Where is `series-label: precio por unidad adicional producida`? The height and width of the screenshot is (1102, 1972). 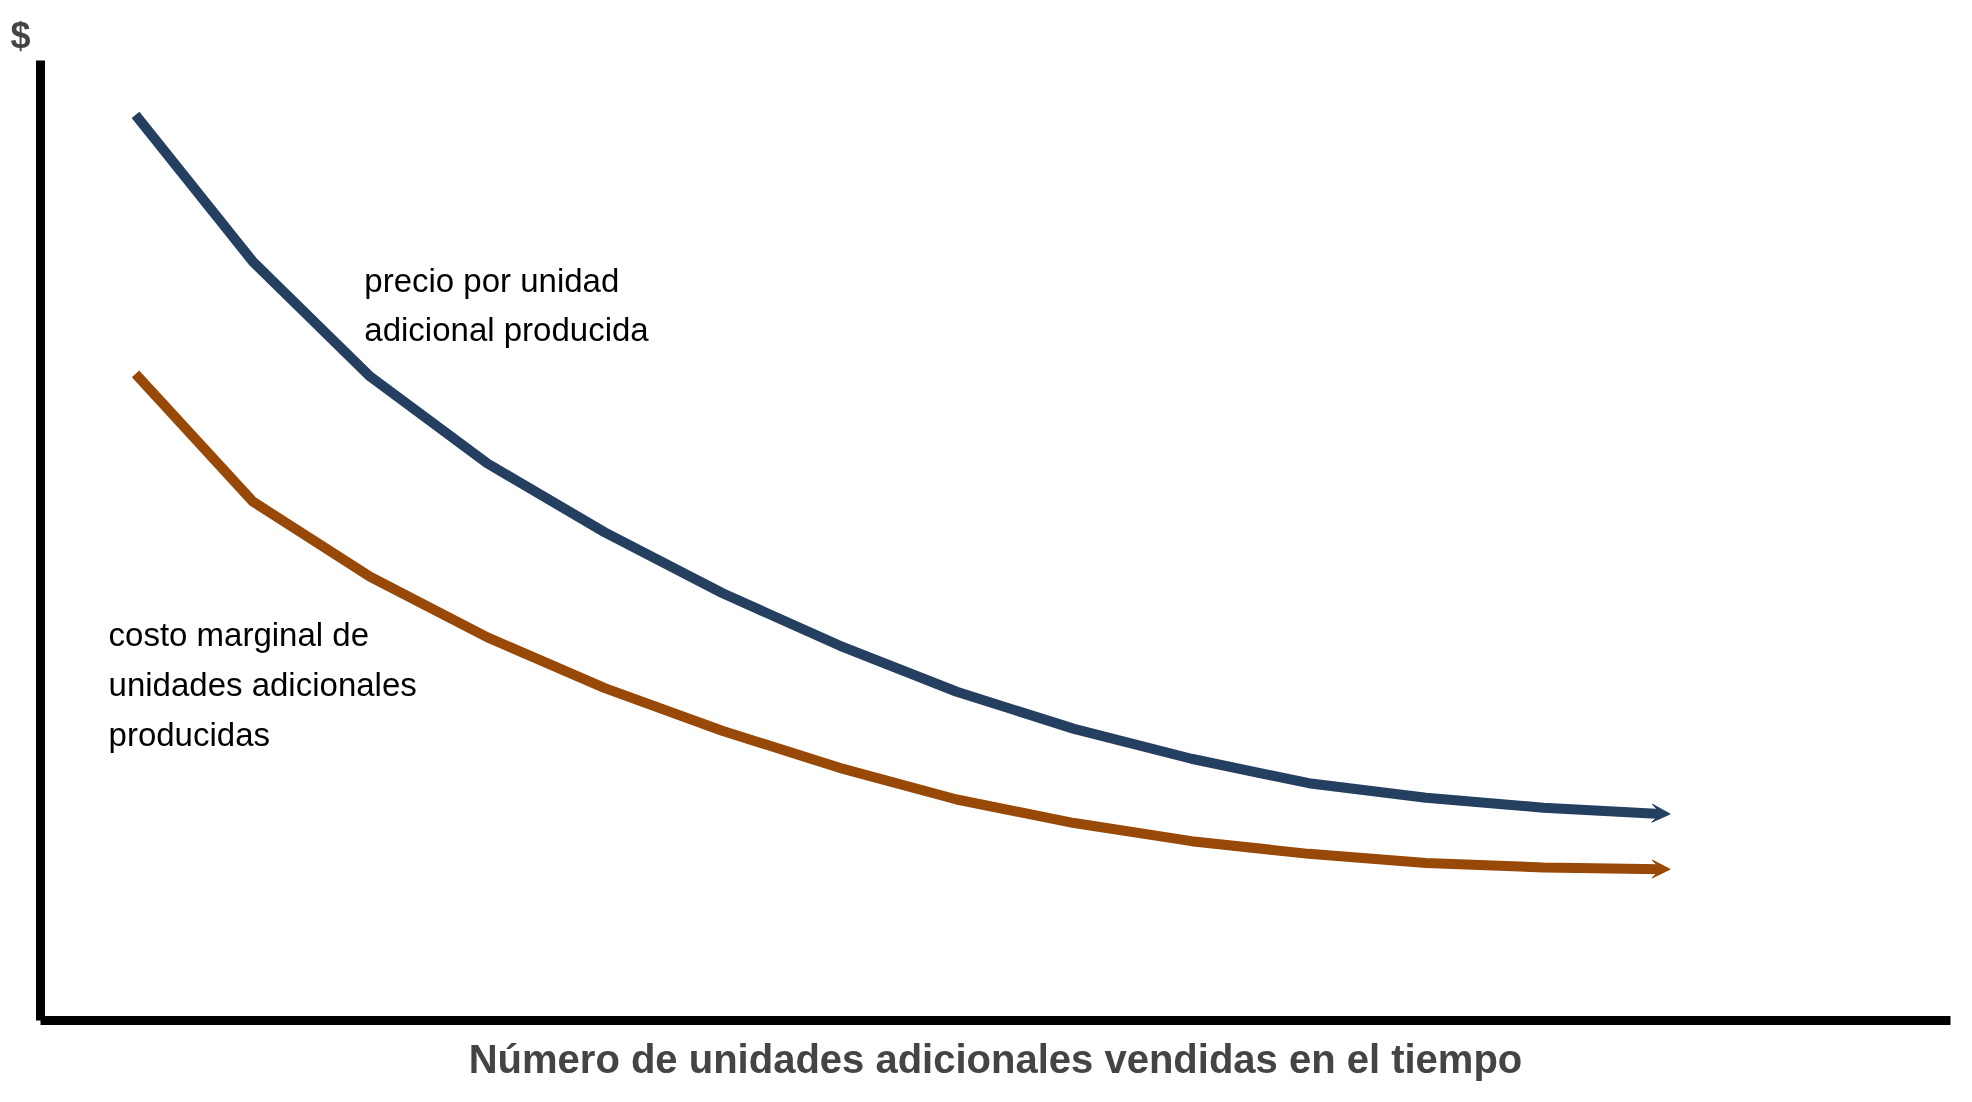 series-label: precio por unidad adicional producida is located at coordinates (507, 305).